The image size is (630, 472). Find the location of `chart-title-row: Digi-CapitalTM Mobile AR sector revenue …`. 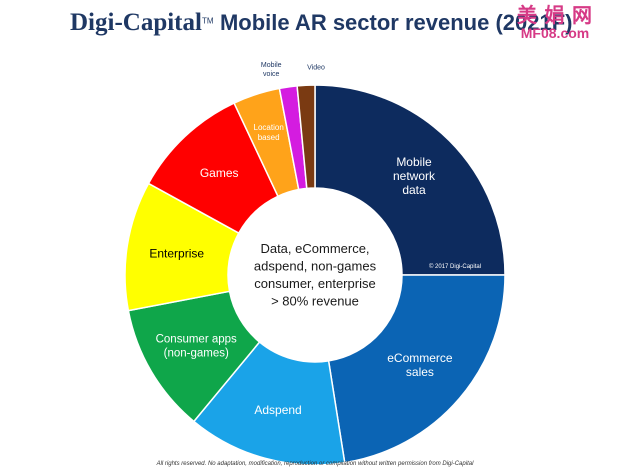

chart-title-row: Digi-CapitalTM Mobile AR sector revenue … is located at coordinates (321, 22).